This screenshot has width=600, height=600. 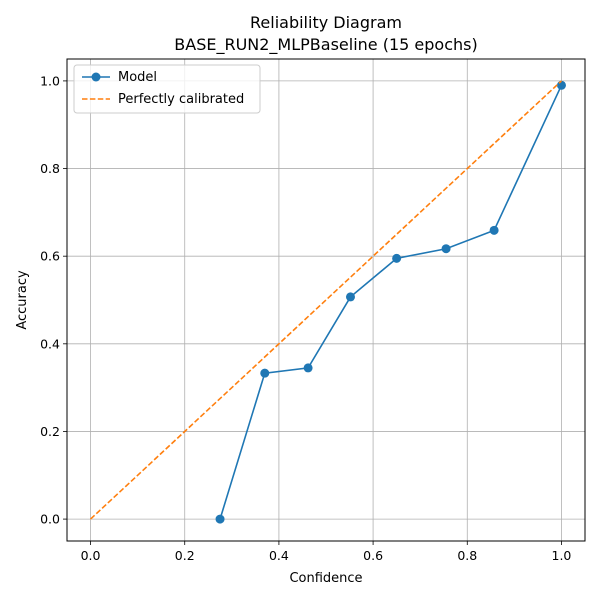 I want to click on x-tick-label: 0.2, so click(x=185, y=555).